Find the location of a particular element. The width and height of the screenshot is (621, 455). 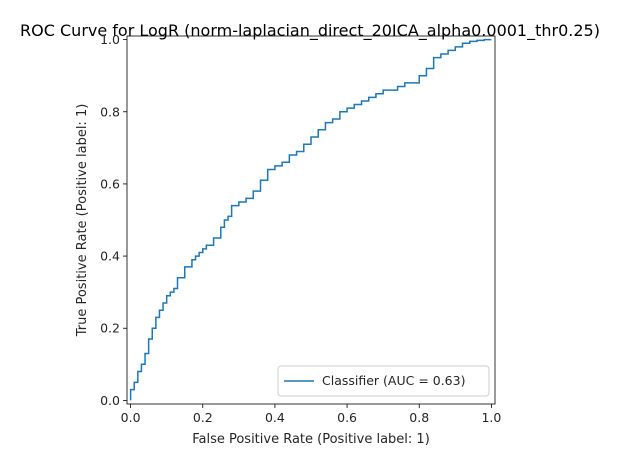

legend: Classifier (AUC = 0.63) is located at coordinates (383, 381).